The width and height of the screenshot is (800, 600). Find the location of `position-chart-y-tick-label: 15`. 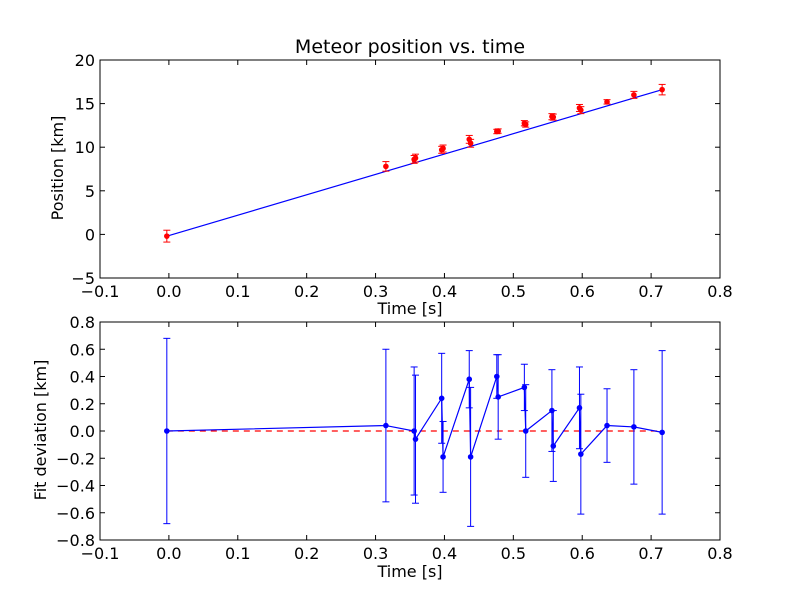

position-chart-y-tick-label: 15 is located at coordinates (85, 104).